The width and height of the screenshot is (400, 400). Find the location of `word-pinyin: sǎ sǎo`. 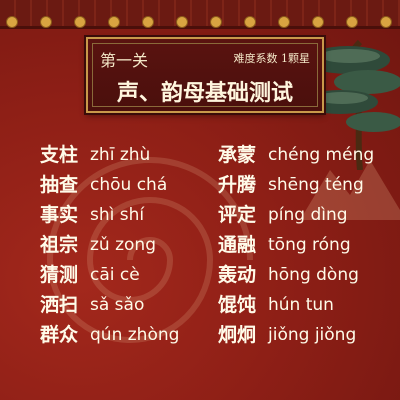

word-pinyin: sǎ sǎo is located at coordinates (117, 305).